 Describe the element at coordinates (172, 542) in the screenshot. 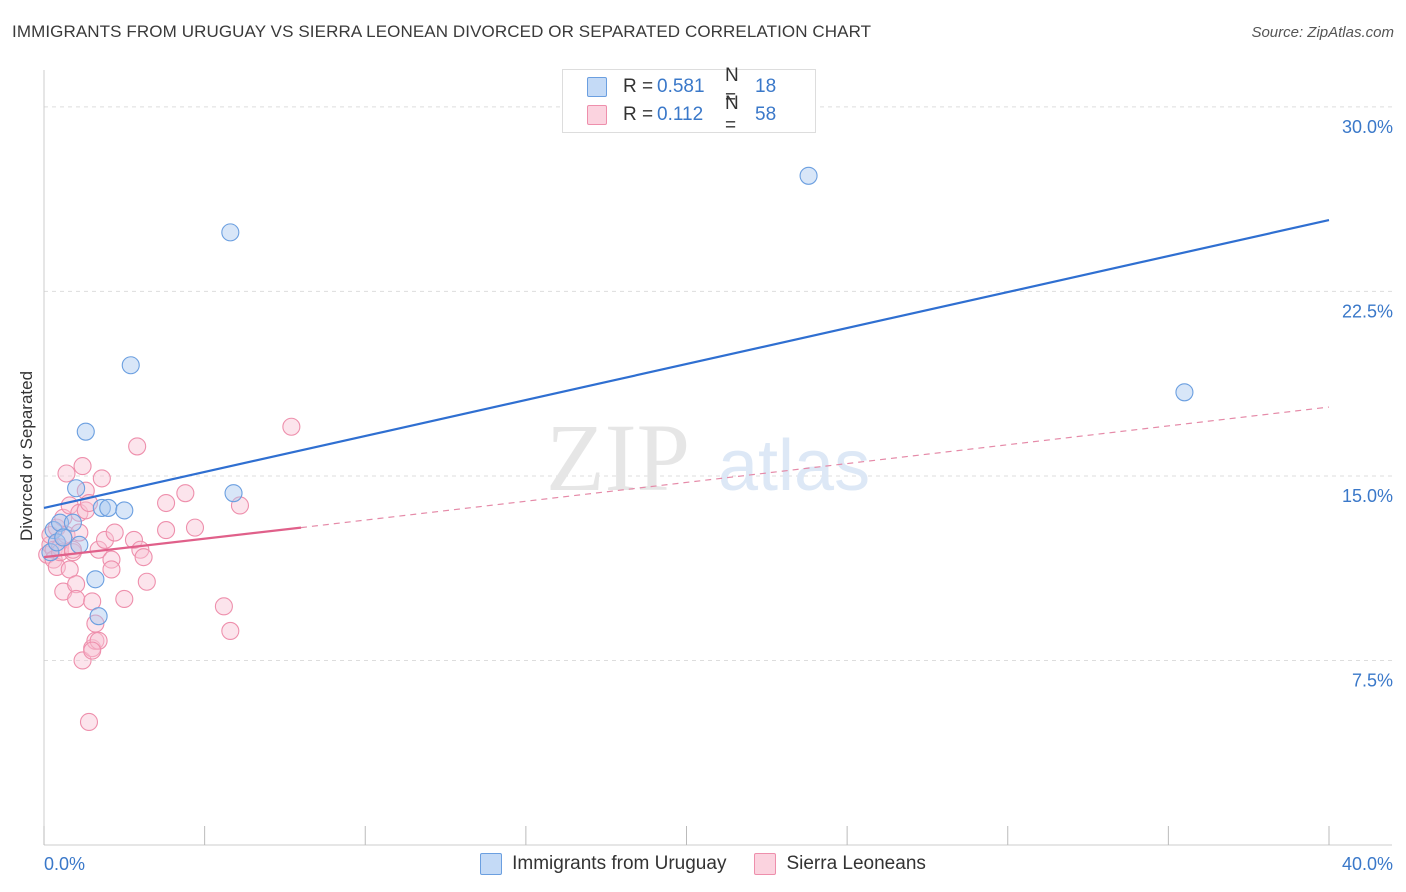

I see `trend-line-sierra-leone` at that location.